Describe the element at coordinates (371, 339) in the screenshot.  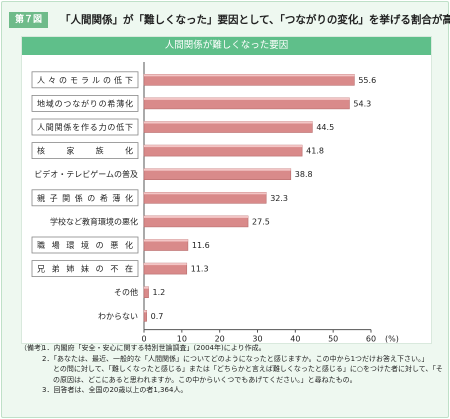
I see `x-tick-label: 60` at that location.